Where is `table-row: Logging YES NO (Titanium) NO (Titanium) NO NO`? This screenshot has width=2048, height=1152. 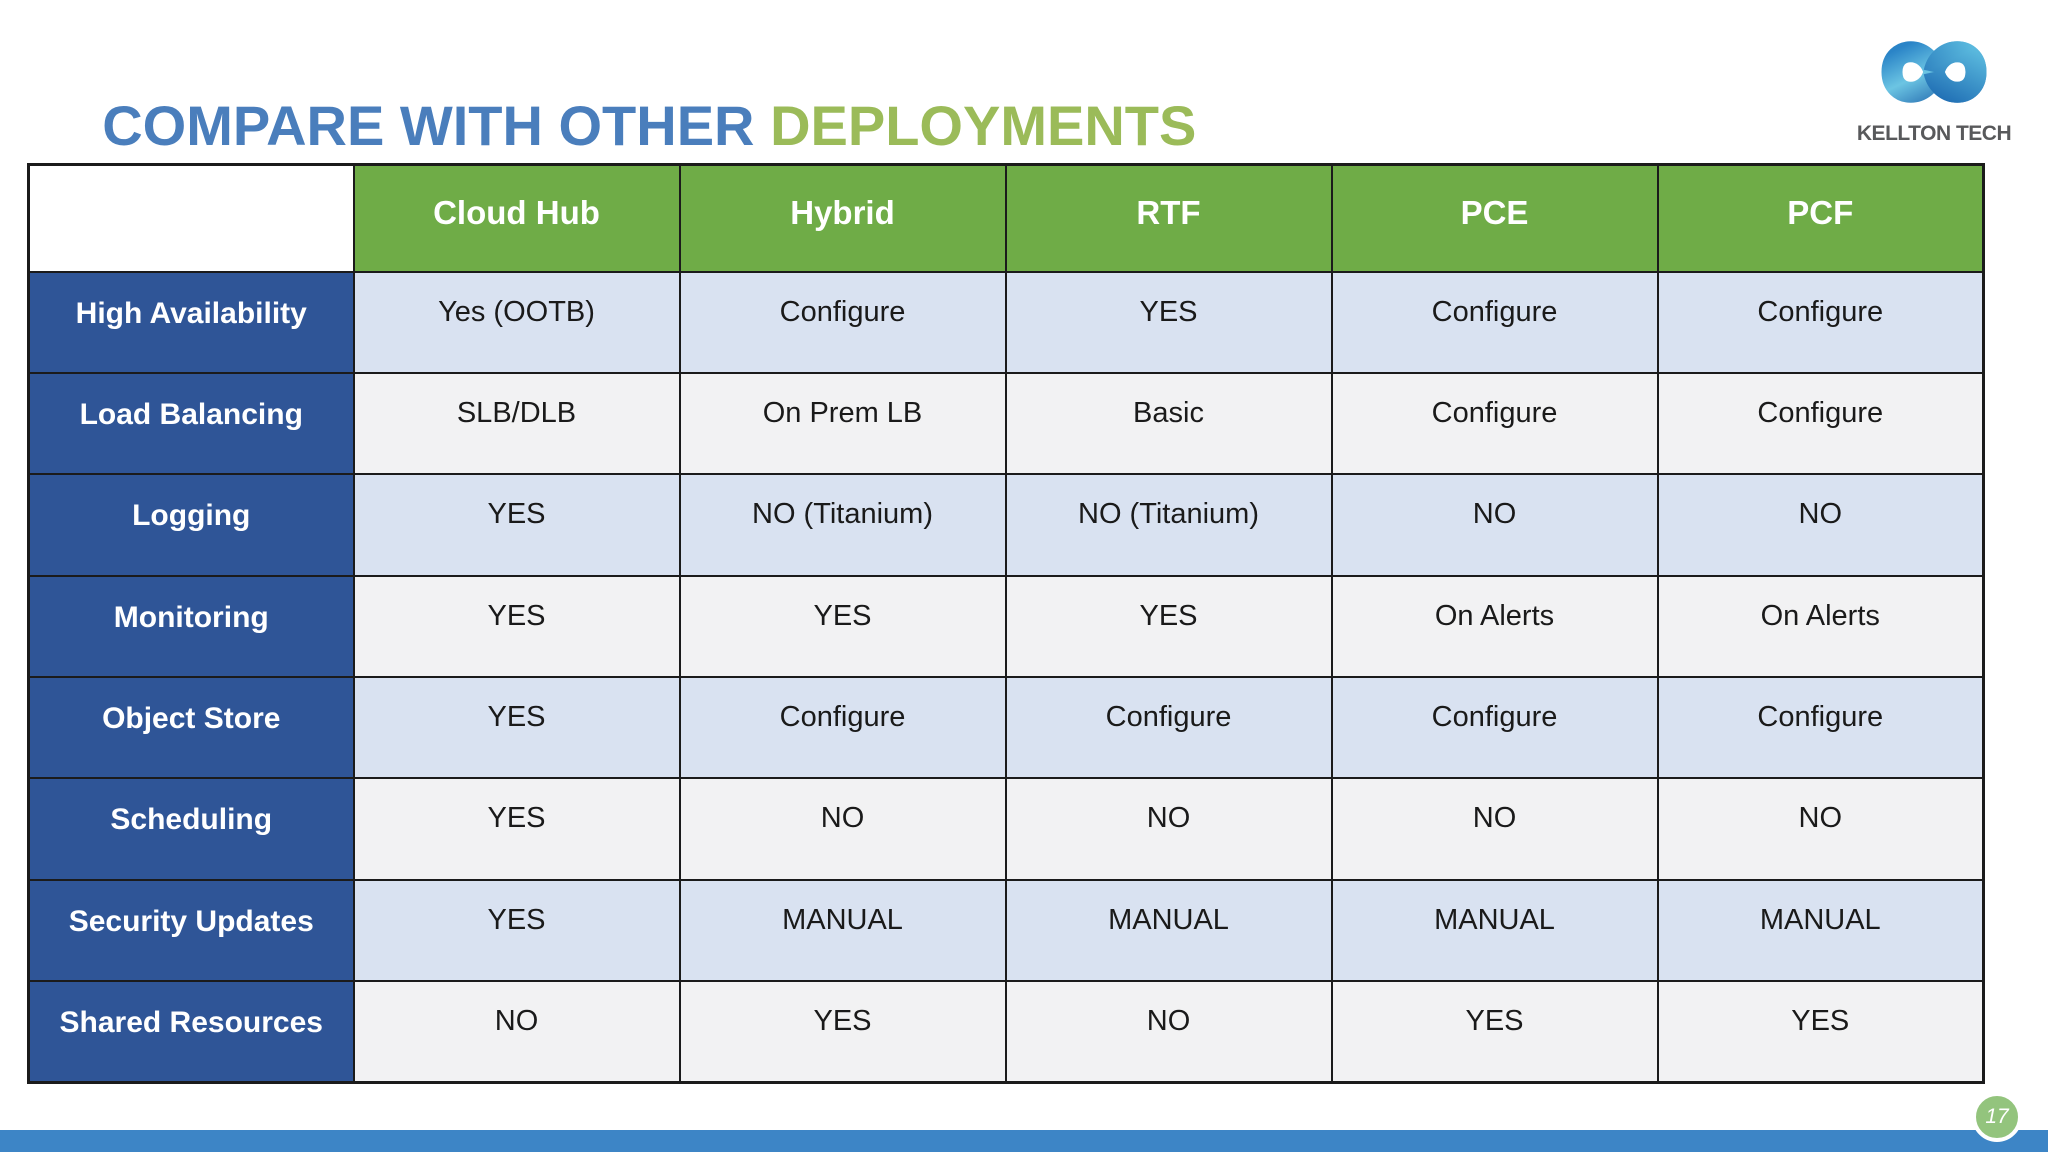
table-row: Logging YES NO (Titanium) NO (Titanium) NO NO is located at coordinates (1006, 525).